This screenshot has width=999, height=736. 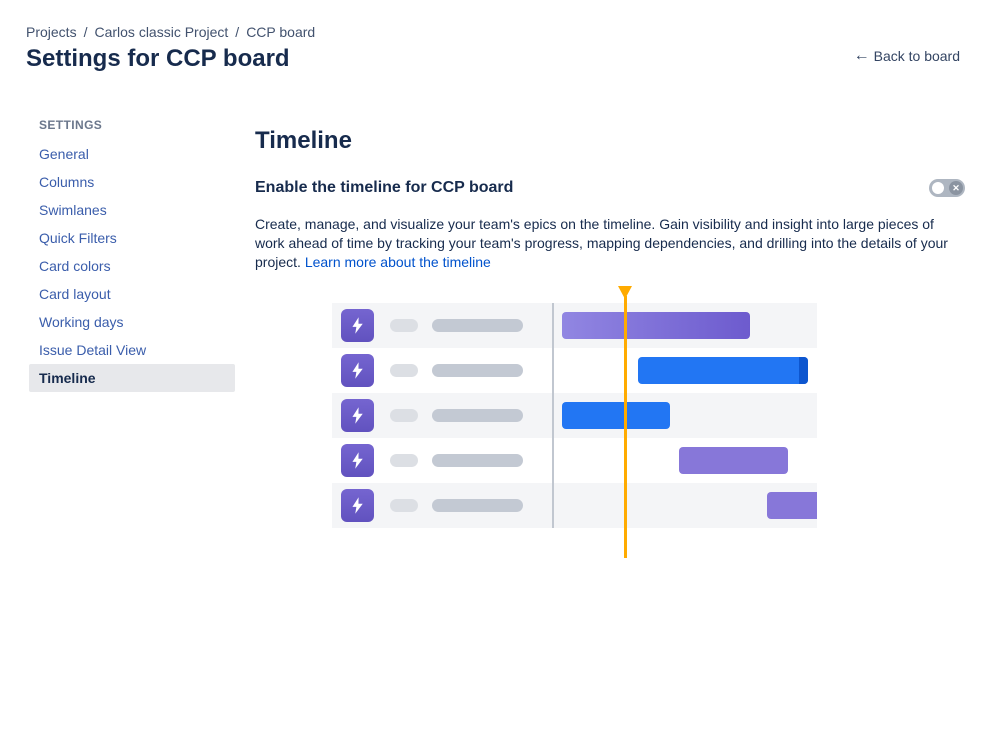 I want to click on sidebar-item-card-layout: Card layout, so click(x=75, y=294).